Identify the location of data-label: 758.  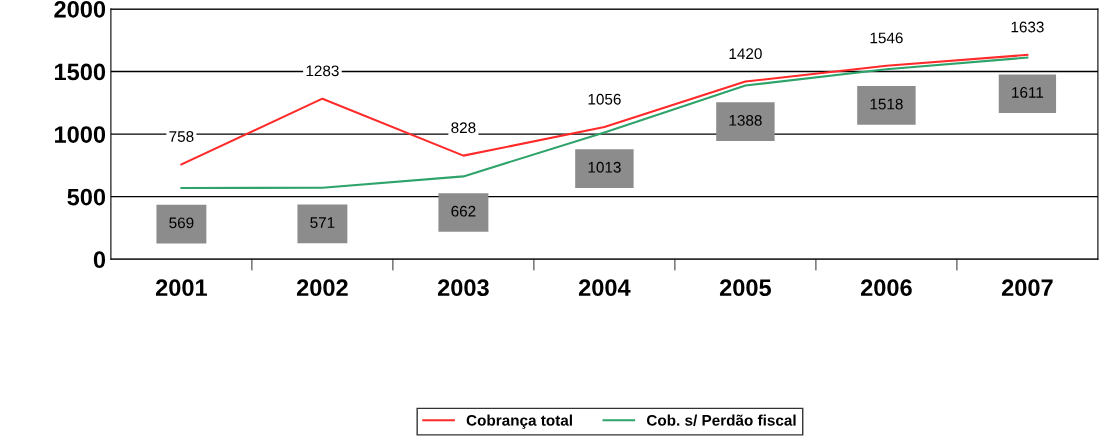
(181, 136).